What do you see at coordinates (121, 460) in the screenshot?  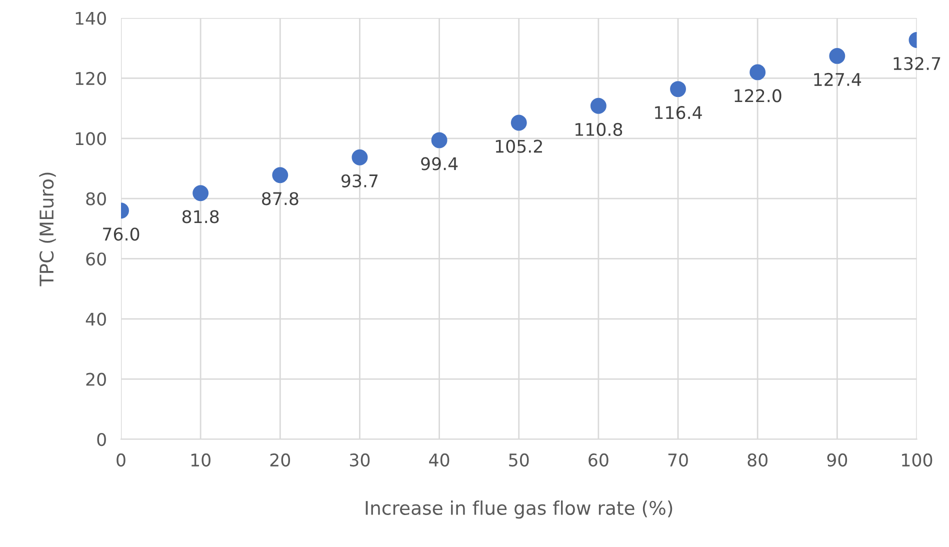 I see `x-tick-label: 0` at bounding box center [121, 460].